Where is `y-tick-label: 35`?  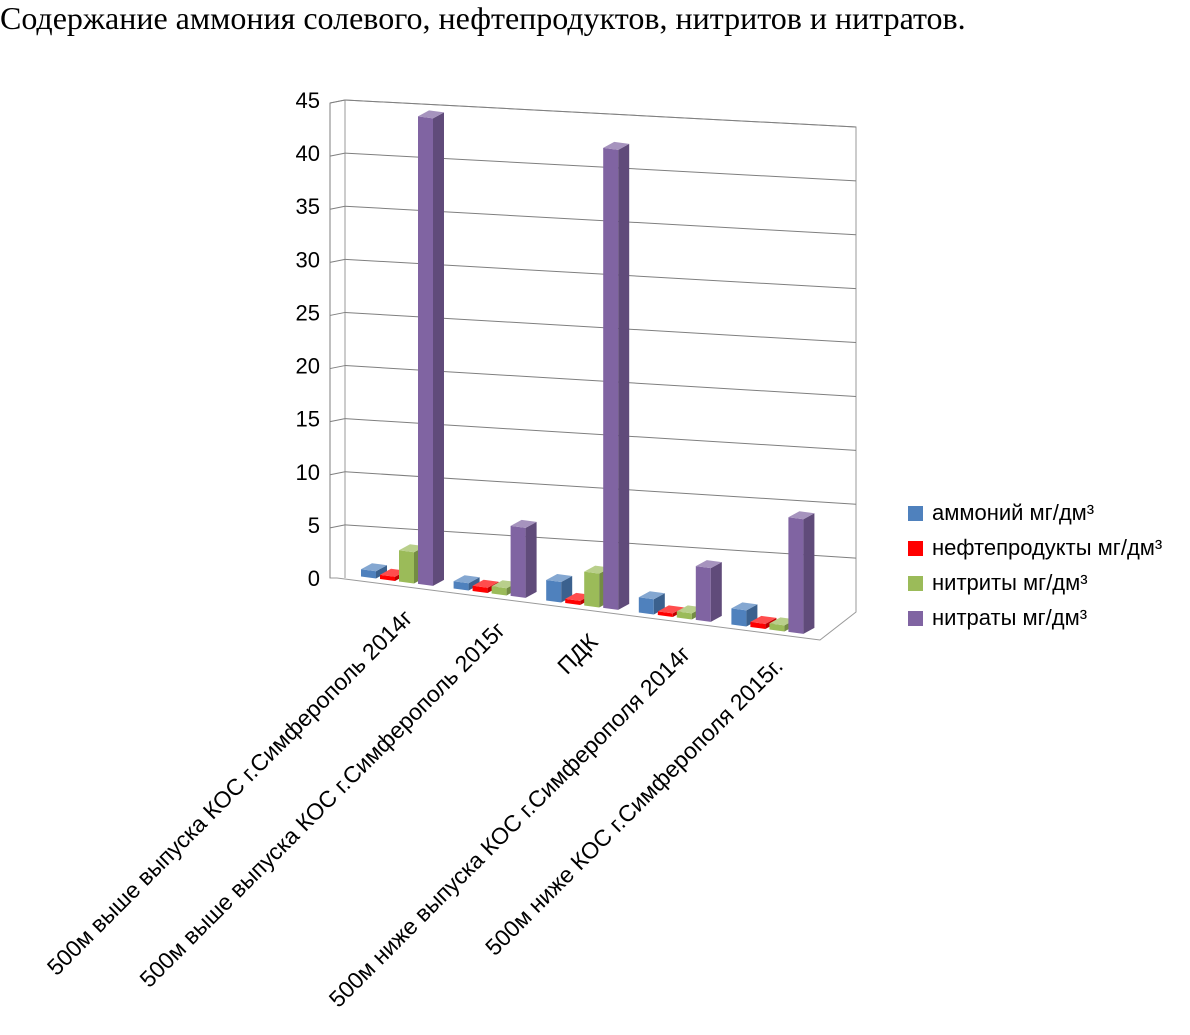
y-tick-label: 35 is located at coordinates (308, 206).